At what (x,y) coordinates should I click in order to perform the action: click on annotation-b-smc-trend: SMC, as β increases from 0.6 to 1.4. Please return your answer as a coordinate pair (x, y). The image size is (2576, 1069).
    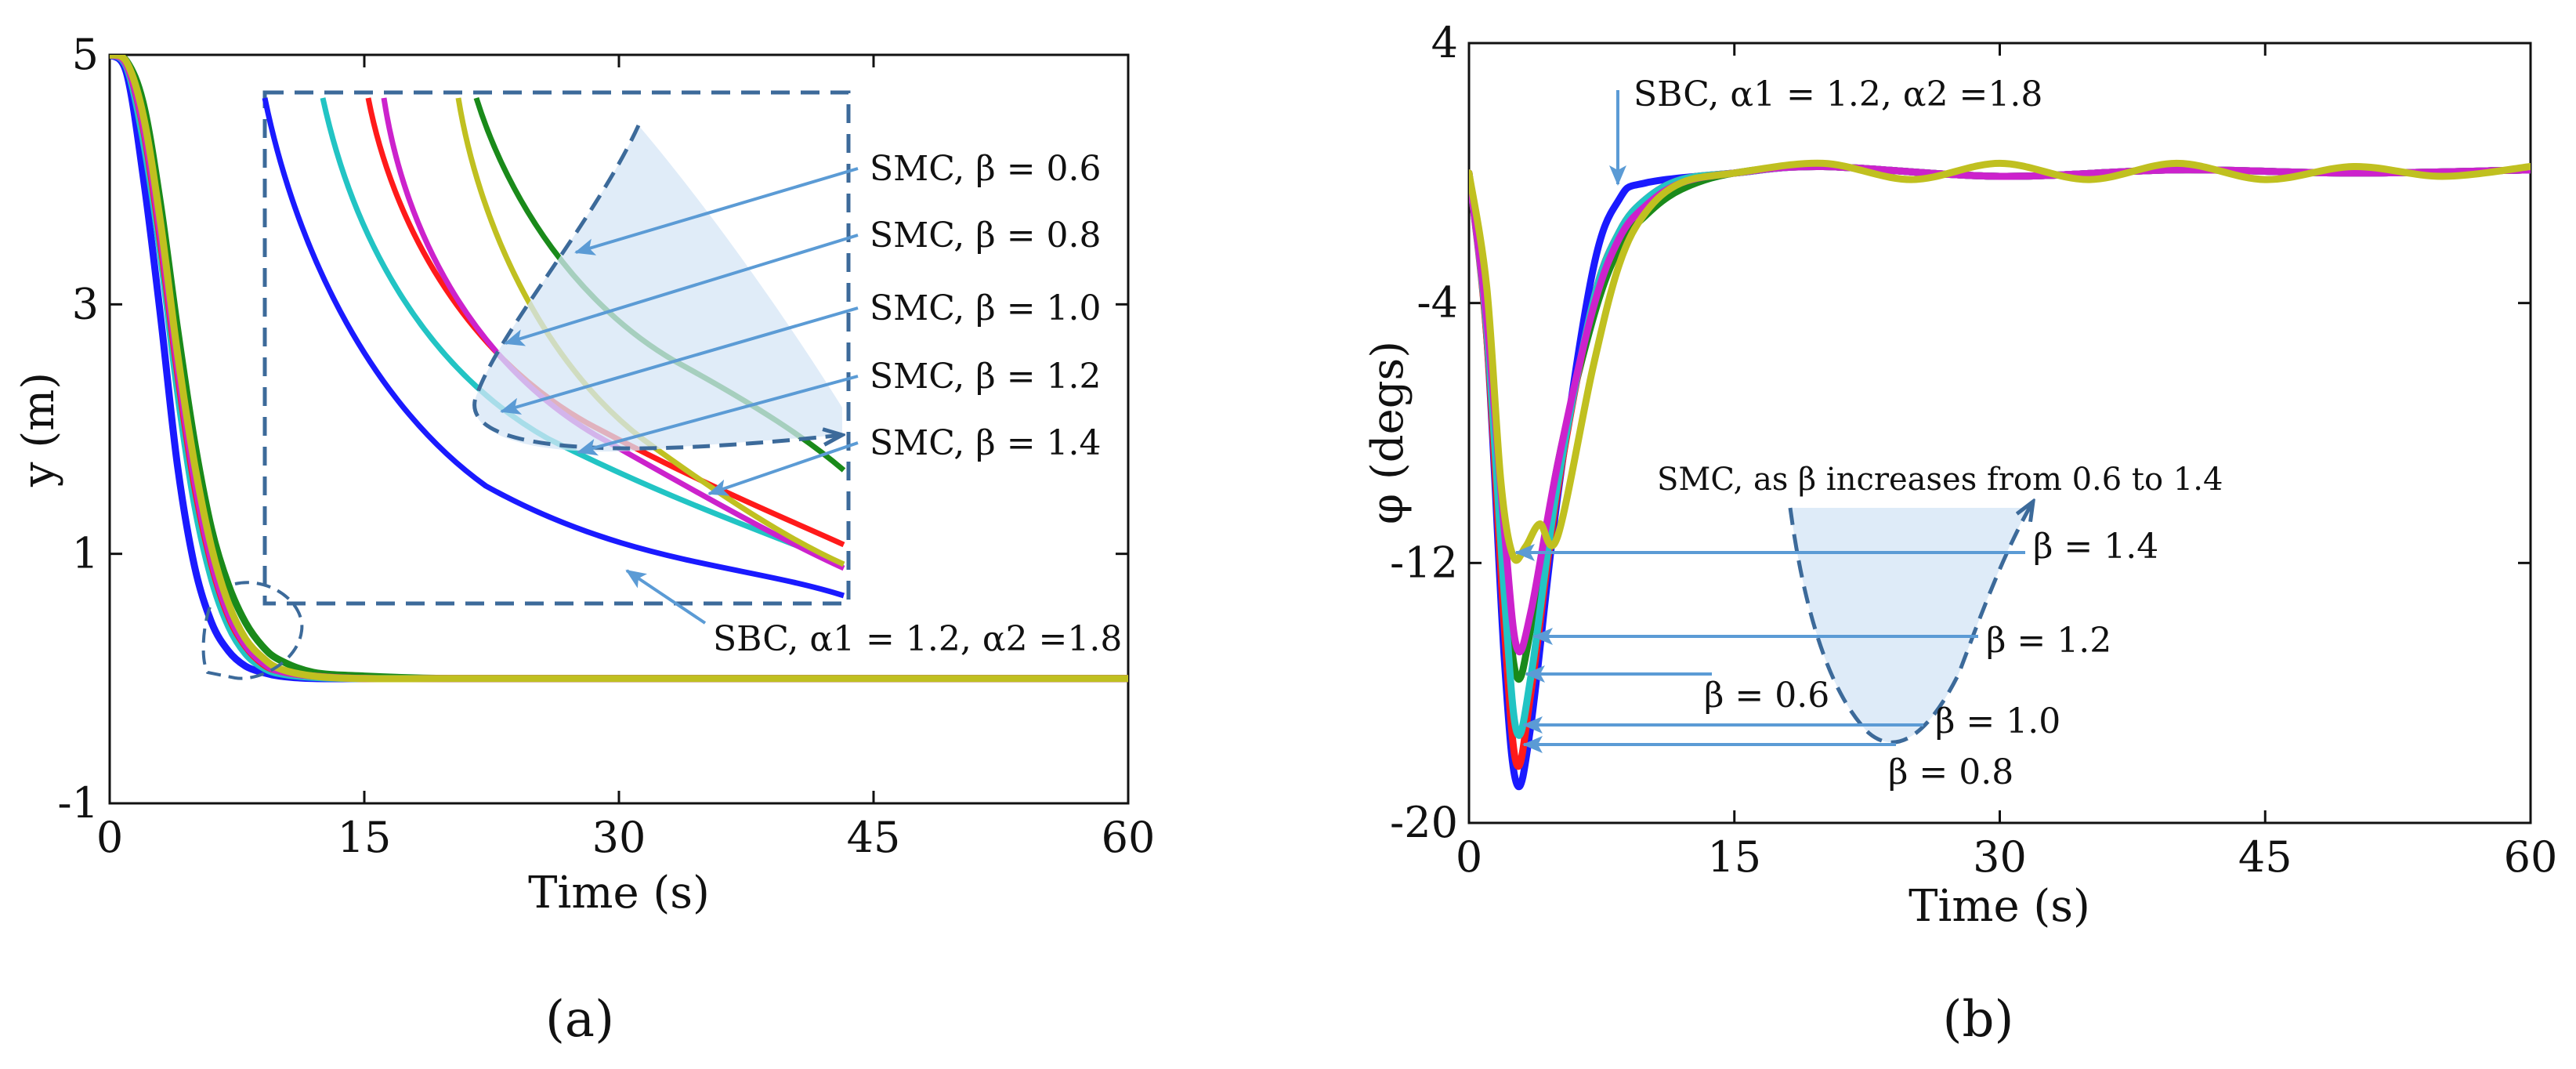
    Looking at the image, I should click on (1940, 480).